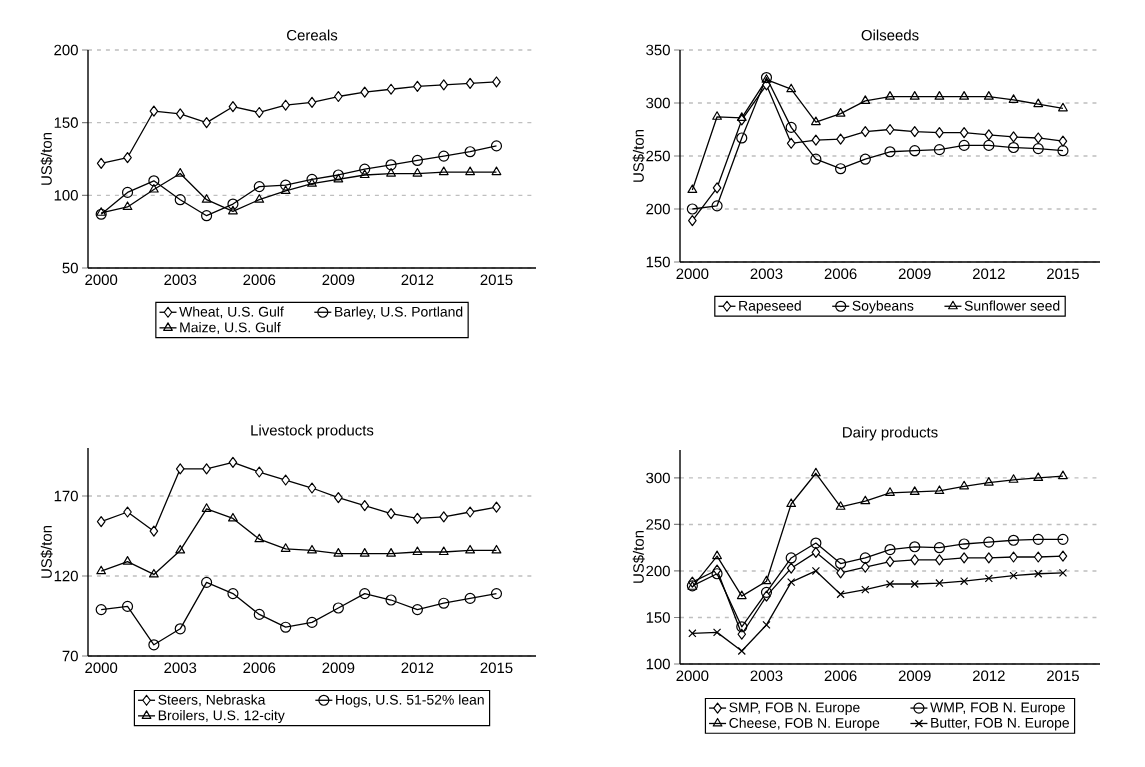 The height and width of the screenshot is (767, 1145). What do you see at coordinates (212, 700) in the screenshot?
I see `legend-label: Steers, Nebraska` at bounding box center [212, 700].